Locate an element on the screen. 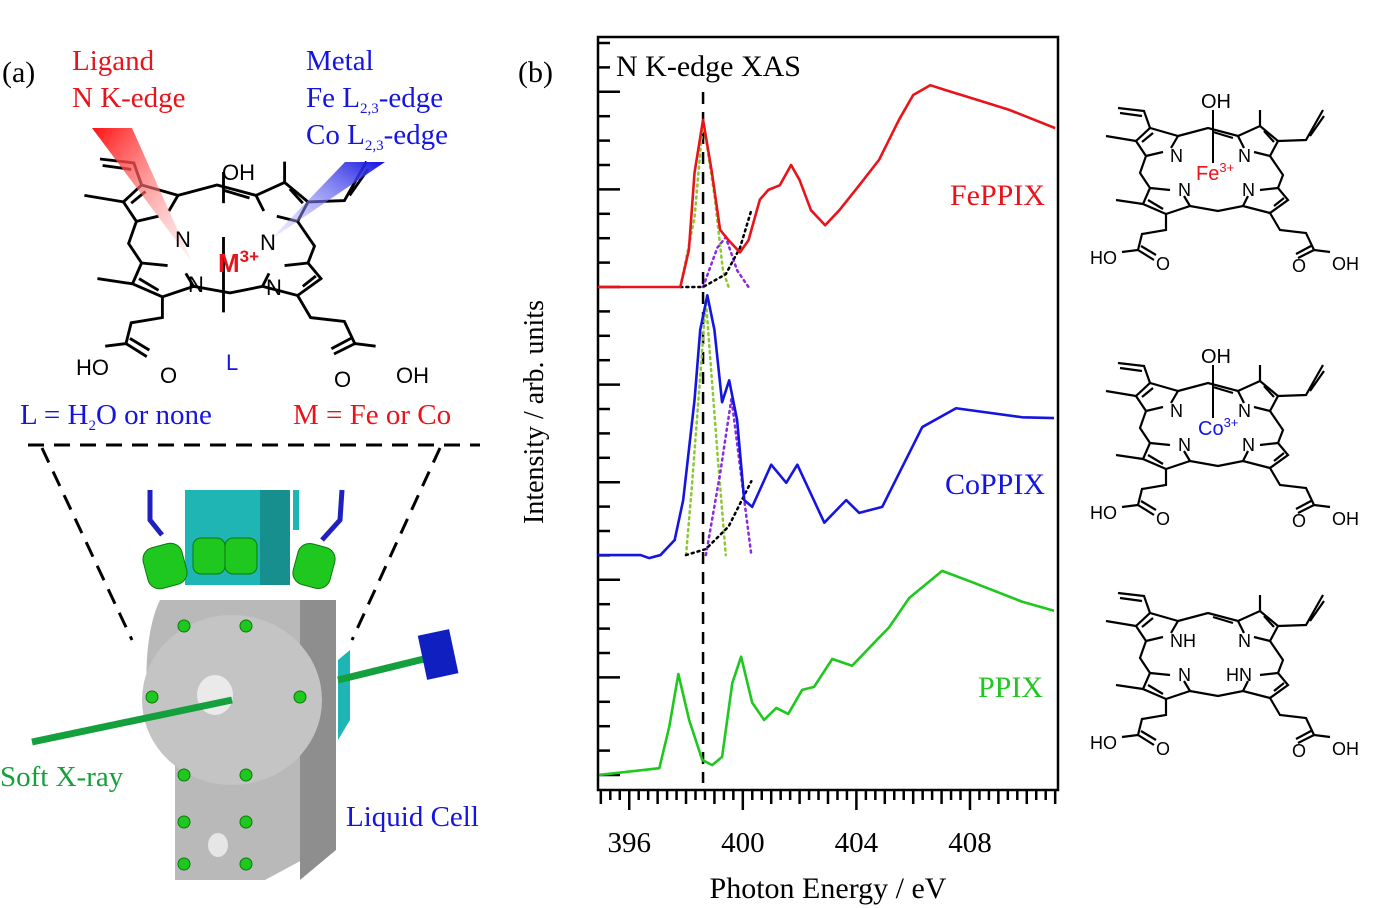  y-axis-label: Intensity / arb. units is located at coordinates (534, 412).